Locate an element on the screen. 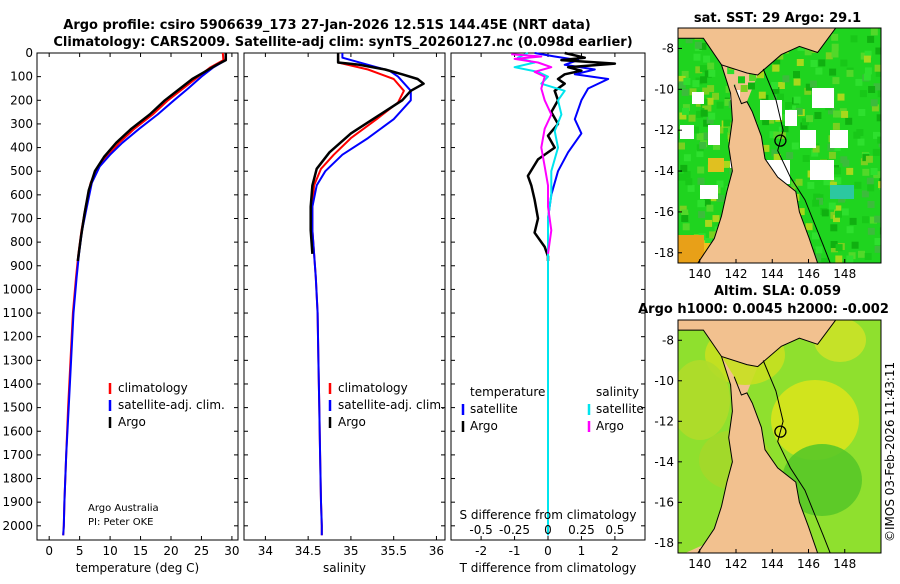  xtick-label: -1 is located at coordinates (515, 551).